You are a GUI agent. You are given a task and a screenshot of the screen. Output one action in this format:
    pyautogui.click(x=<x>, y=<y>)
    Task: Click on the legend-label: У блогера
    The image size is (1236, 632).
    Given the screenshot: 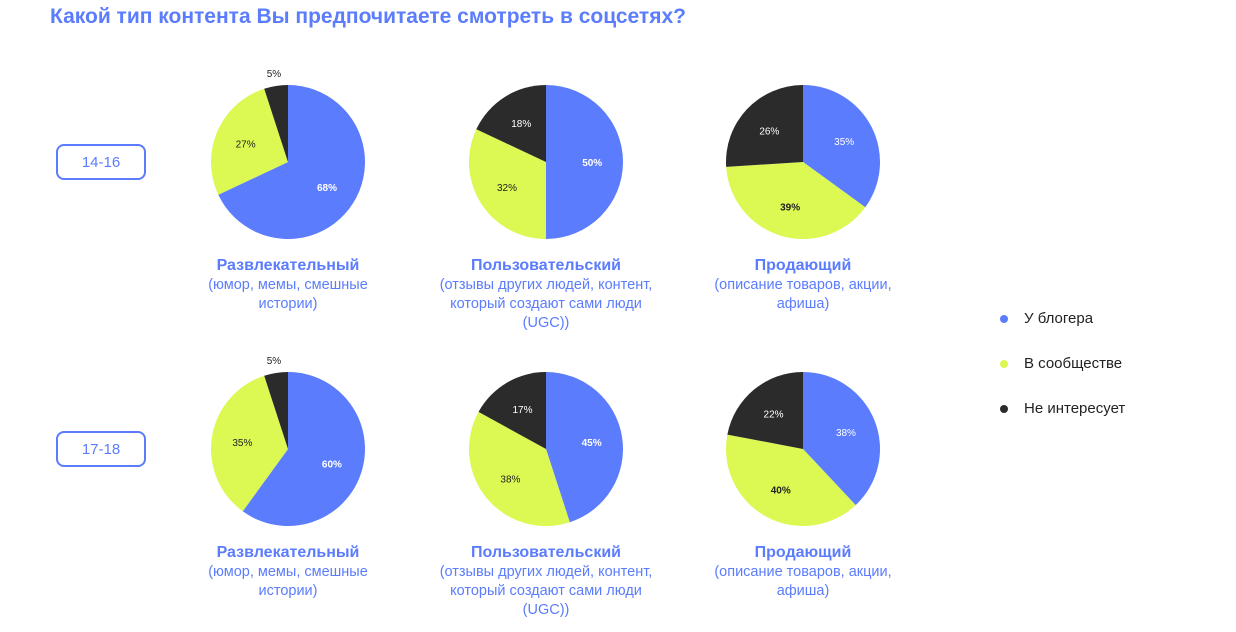 What is the action you would take?
    pyautogui.click(x=1059, y=318)
    